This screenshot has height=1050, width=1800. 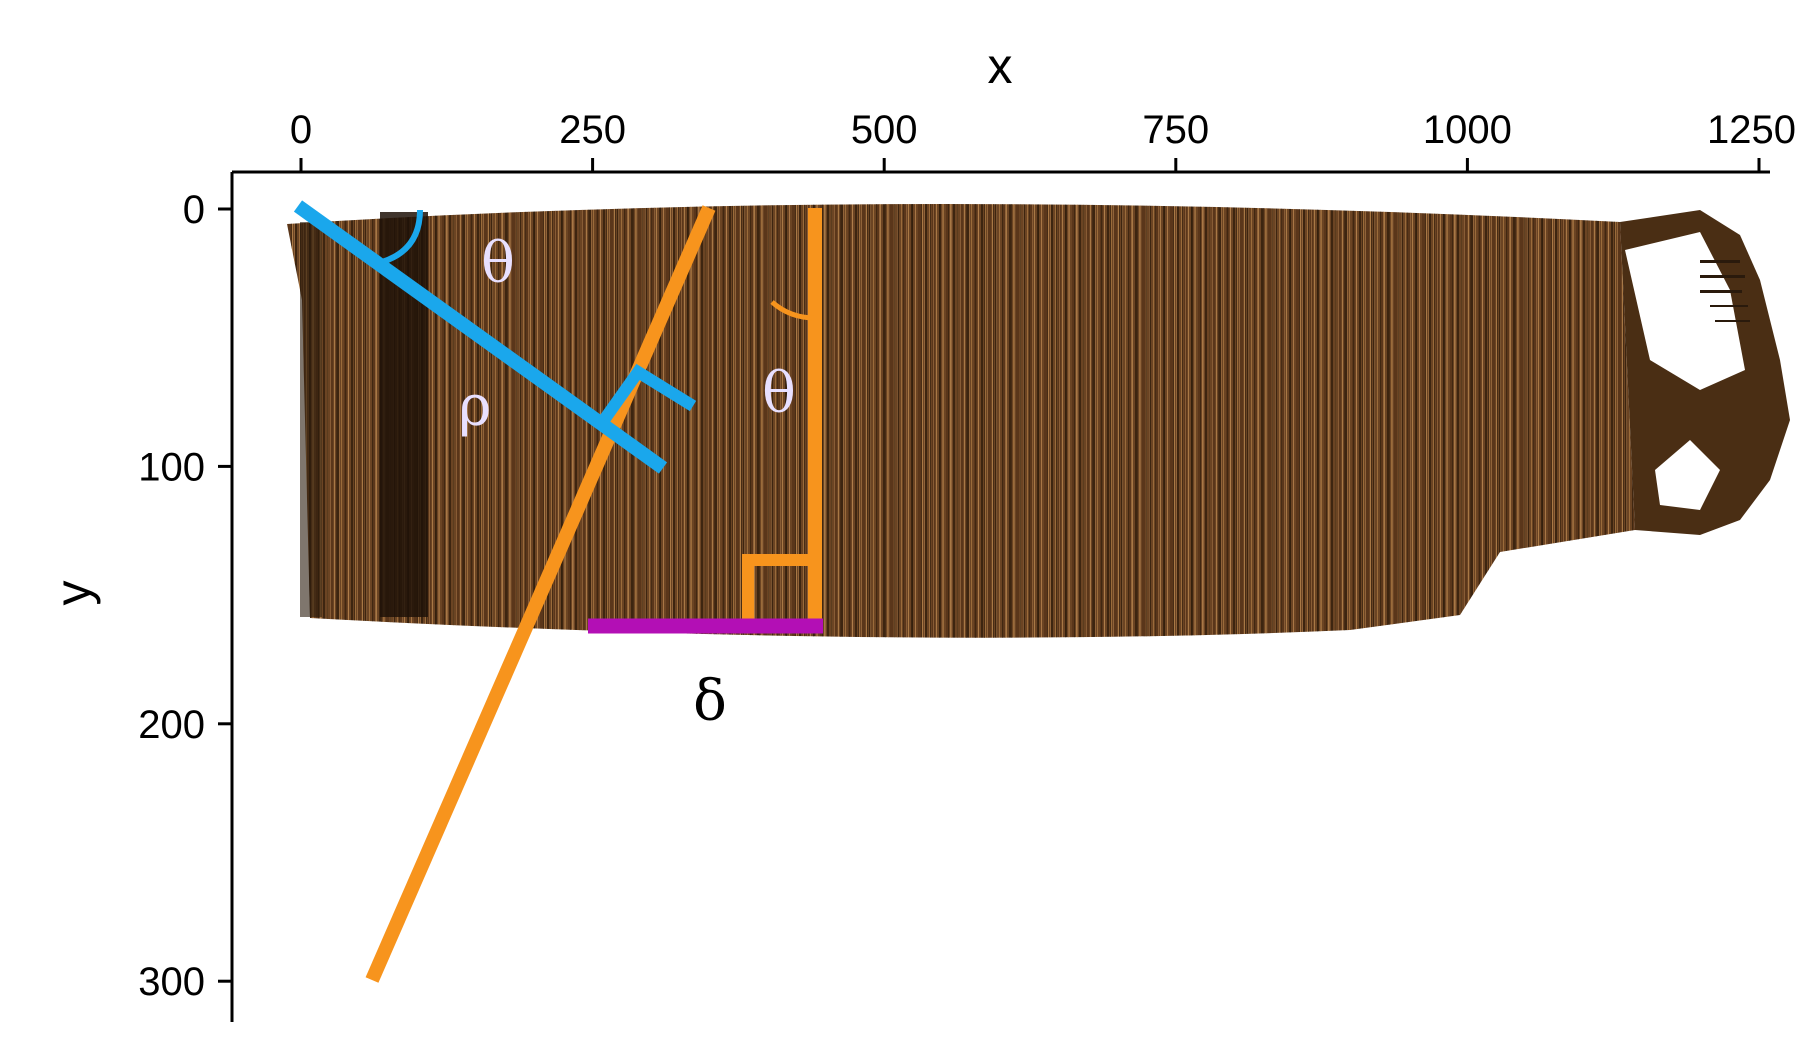 I want to click on normal-line-rho, so click(x=480, y=337).